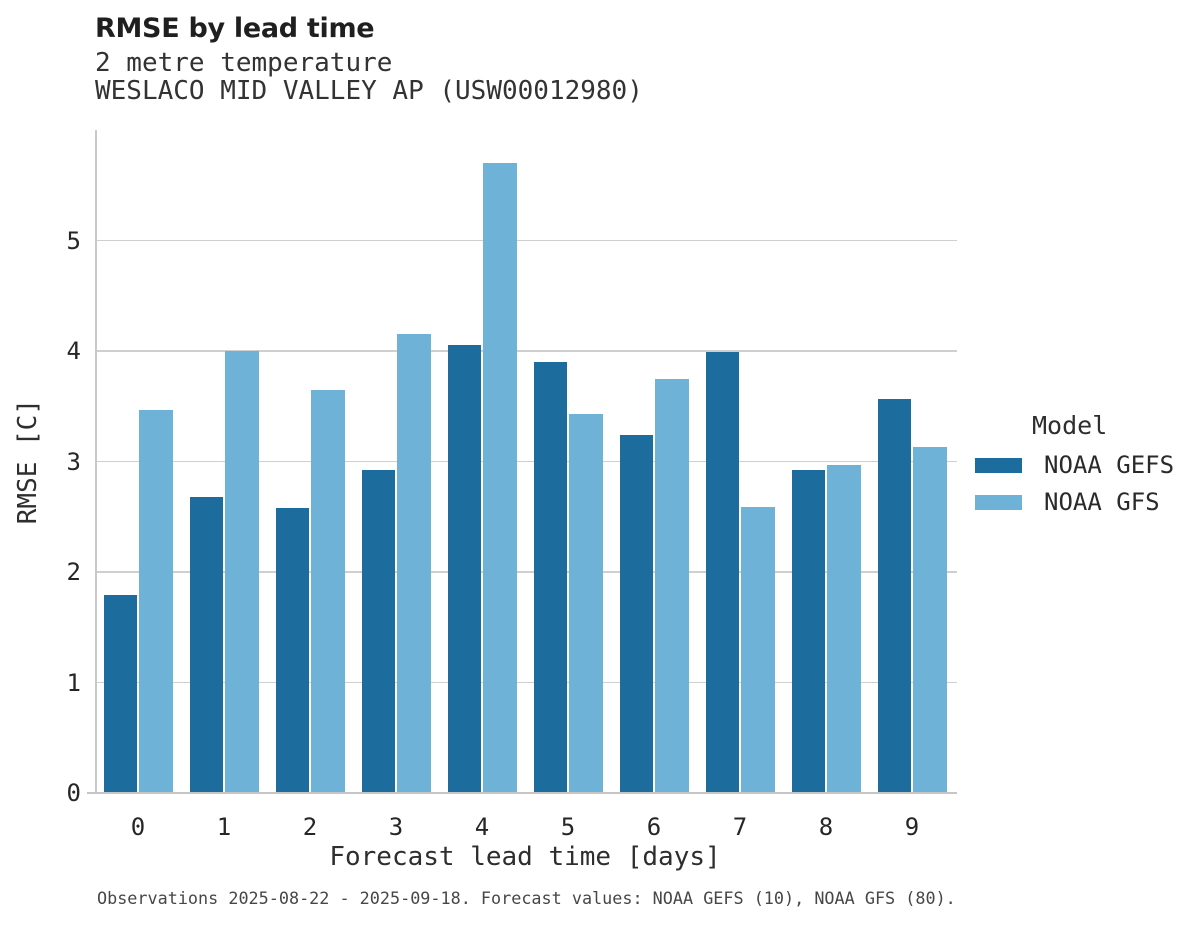  Describe the element at coordinates (654, 827) in the screenshot. I see `x-tick-label-6: 6` at that location.